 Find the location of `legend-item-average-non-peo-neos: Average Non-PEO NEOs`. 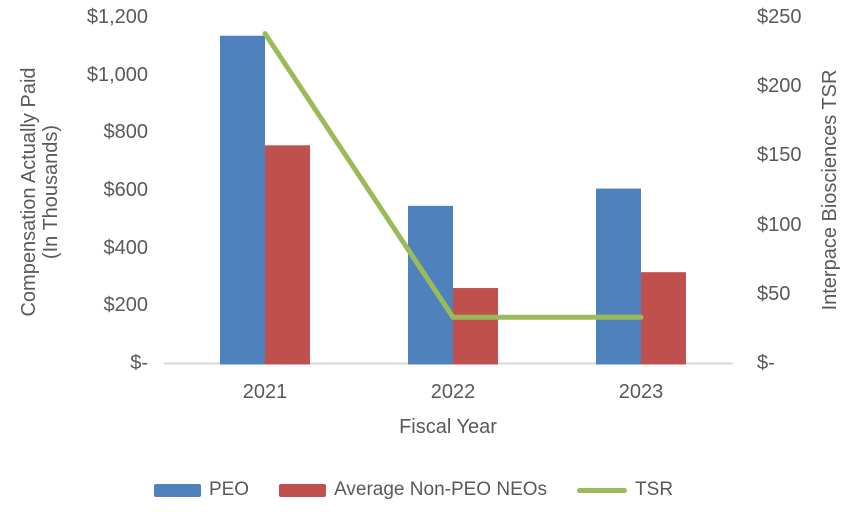

legend-item-average-non-peo-neos: Average Non-PEO NEOs is located at coordinates (413, 490).